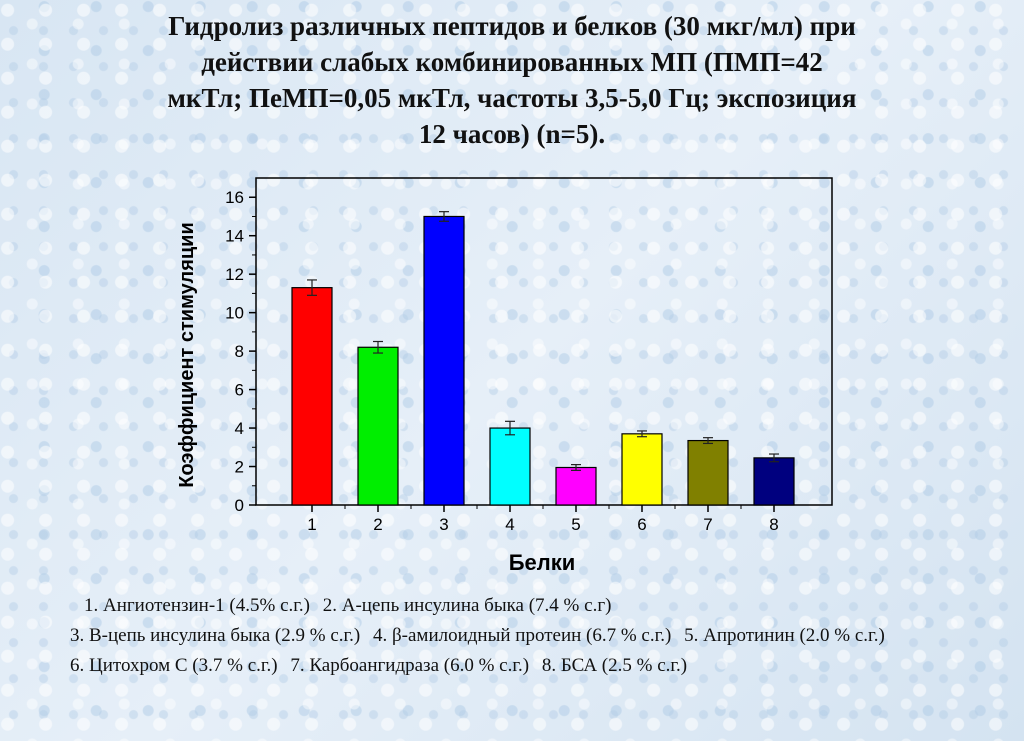 This screenshot has width=1024, height=741. What do you see at coordinates (575, 524) in the screenshot?
I see `x-tick-label: 5` at bounding box center [575, 524].